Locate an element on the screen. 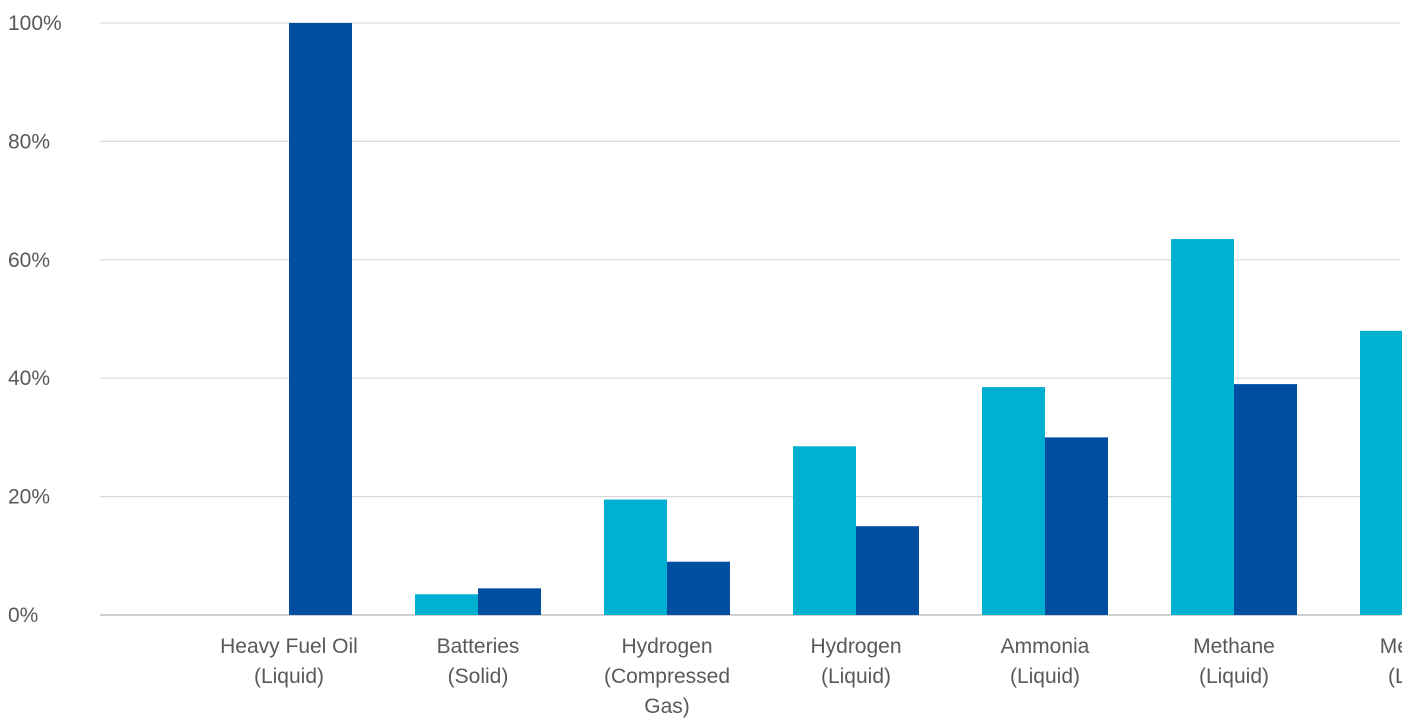  x-category-label-line: Batteries is located at coordinates (478, 646).